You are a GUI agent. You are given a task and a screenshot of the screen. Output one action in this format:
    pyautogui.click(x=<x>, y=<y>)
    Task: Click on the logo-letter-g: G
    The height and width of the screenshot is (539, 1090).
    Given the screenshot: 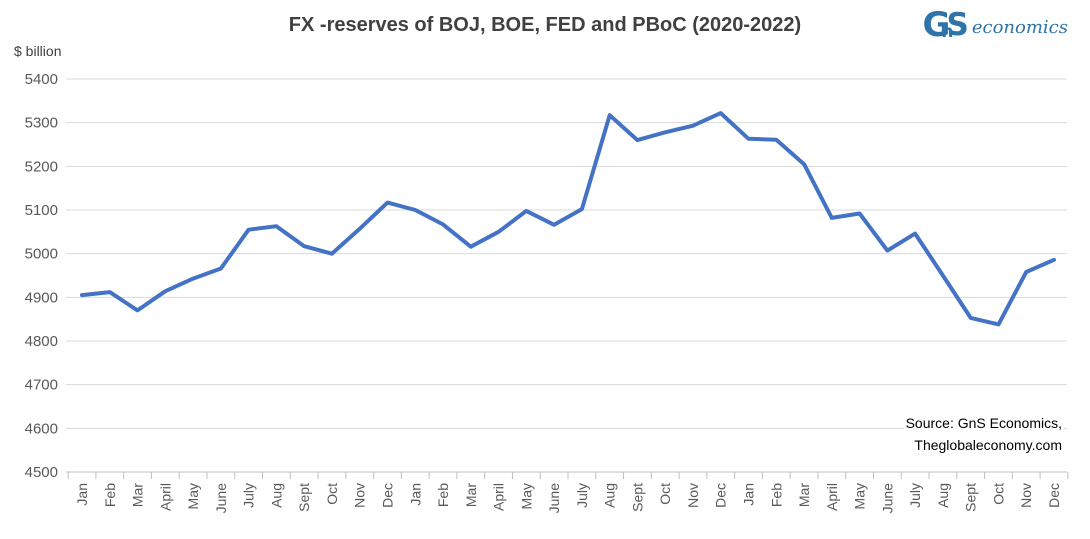 What is the action you would take?
    pyautogui.click(x=936, y=25)
    